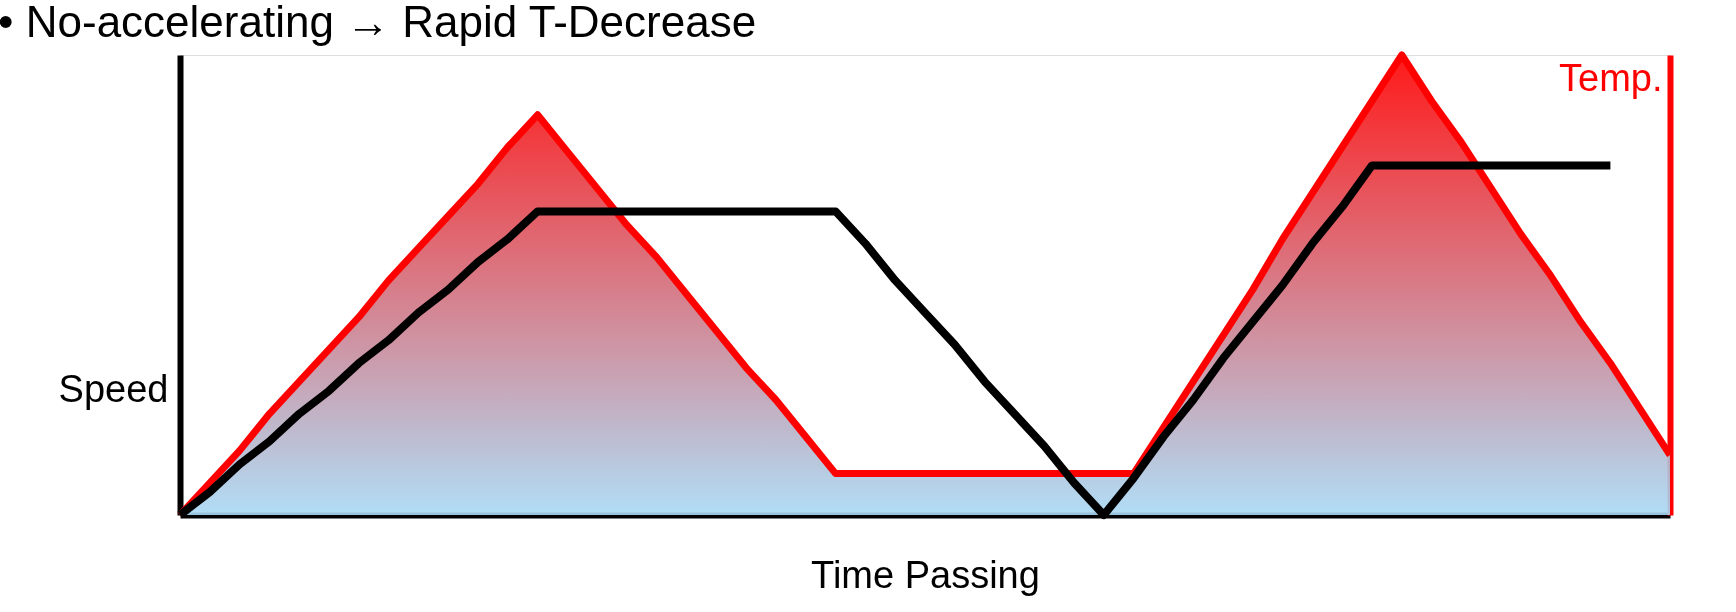 This screenshot has width=1736, height=612. What do you see at coordinates (113, 388) in the screenshot?
I see `y-axis-title: Speed` at bounding box center [113, 388].